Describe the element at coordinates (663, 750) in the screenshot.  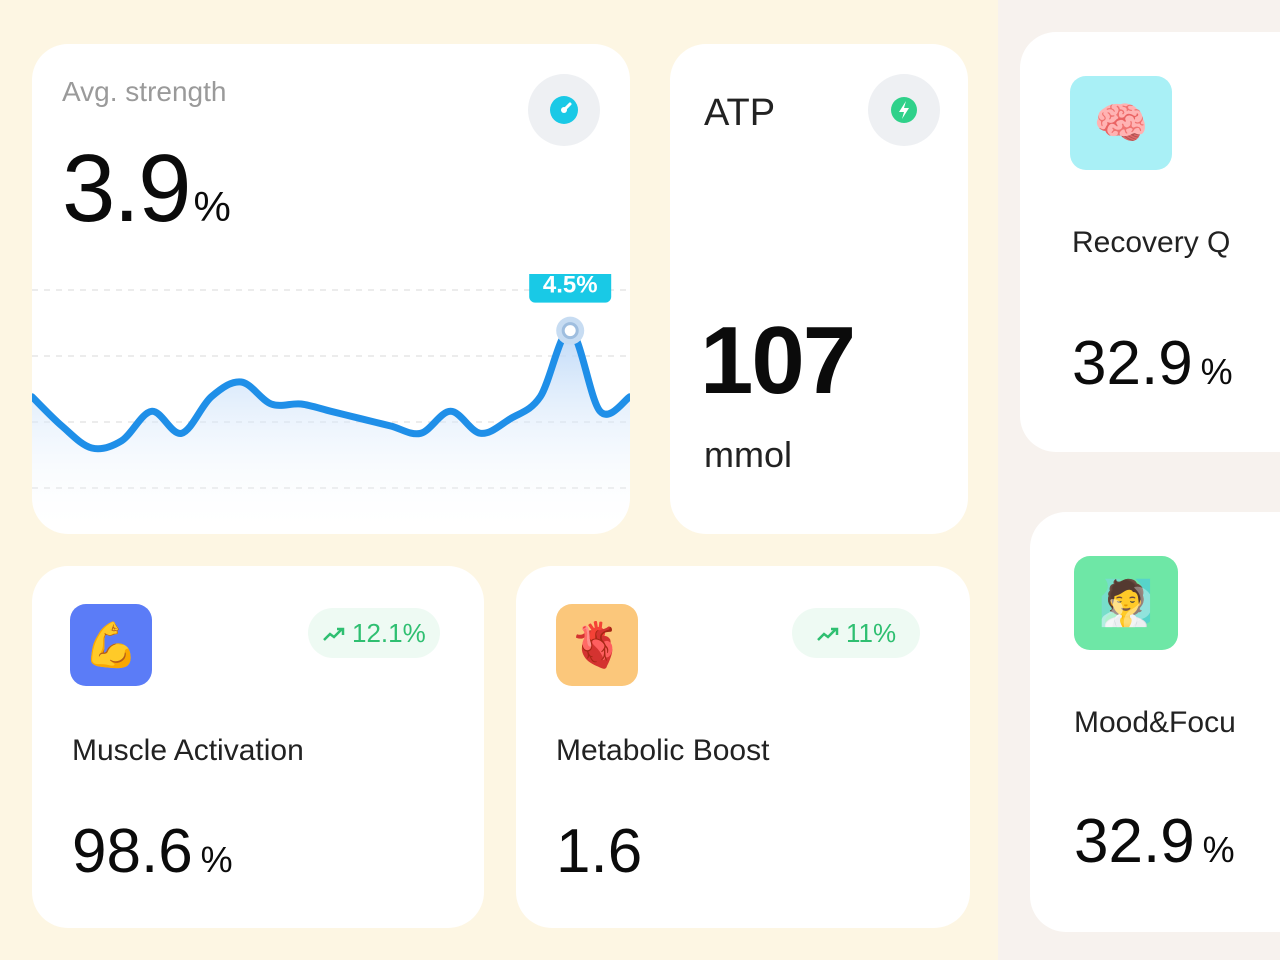
I see `metabolic-title: Metabolic Boost` at that location.